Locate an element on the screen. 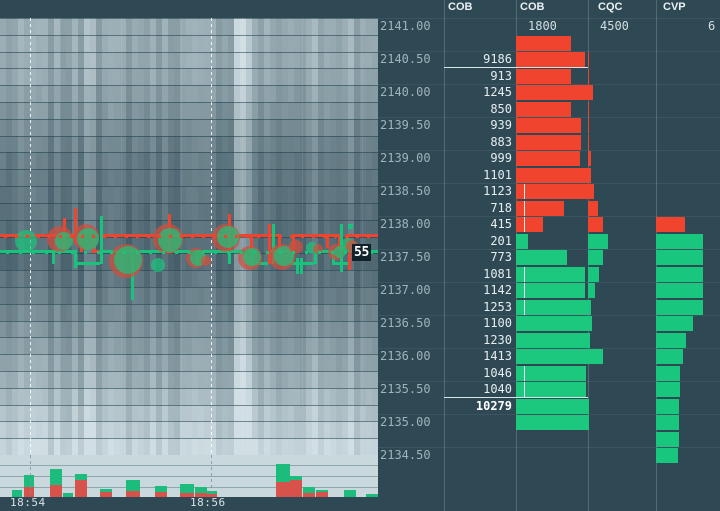  dom-order-size: 1230 is located at coordinates (497, 339).